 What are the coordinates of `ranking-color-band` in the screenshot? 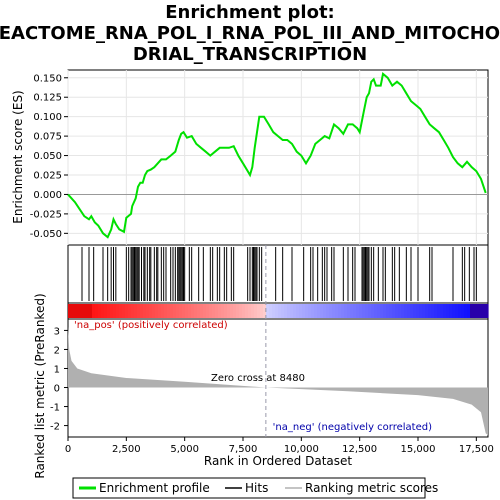 It's located at (278, 311).